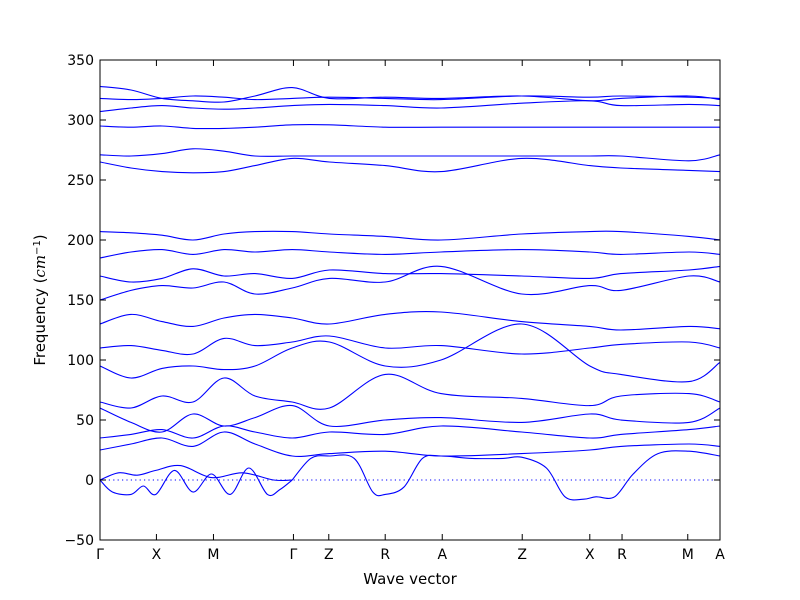  What do you see at coordinates (79, 541) in the screenshot?
I see `y-tick-label: −50` at bounding box center [79, 541].